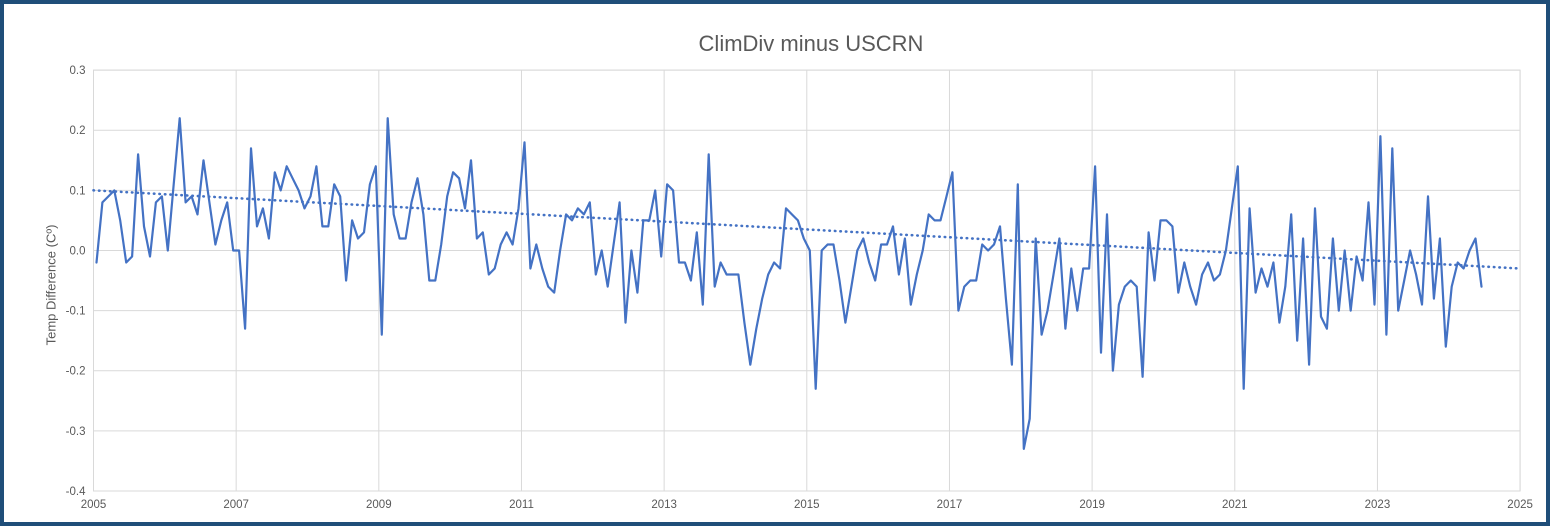 The image size is (1550, 526). What do you see at coordinates (521, 505) in the screenshot?
I see `x-tick-label: 2011` at bounding box center [521, 505].